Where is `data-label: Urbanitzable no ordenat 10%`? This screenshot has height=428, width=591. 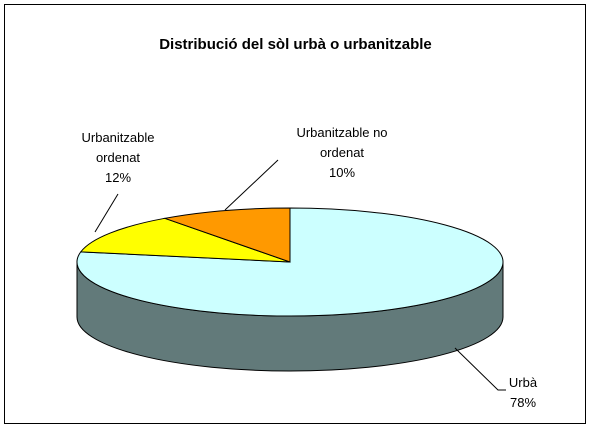 data-label: Urbanitzable no ordenat 10% is located at coordinates (342, 153).